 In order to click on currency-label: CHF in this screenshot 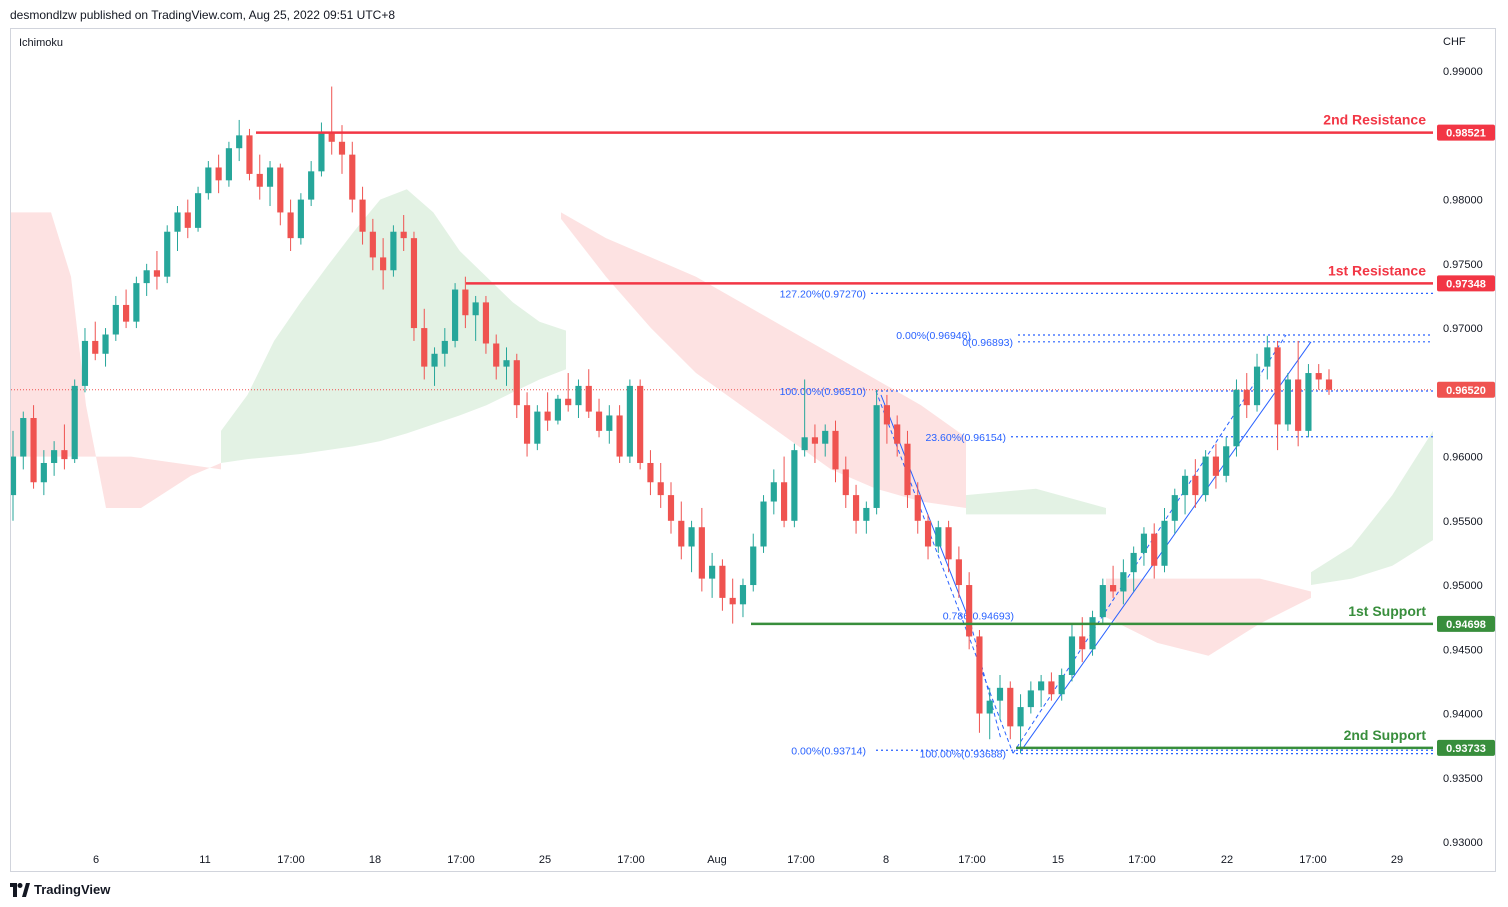, I will do `click(1454, 42)`.